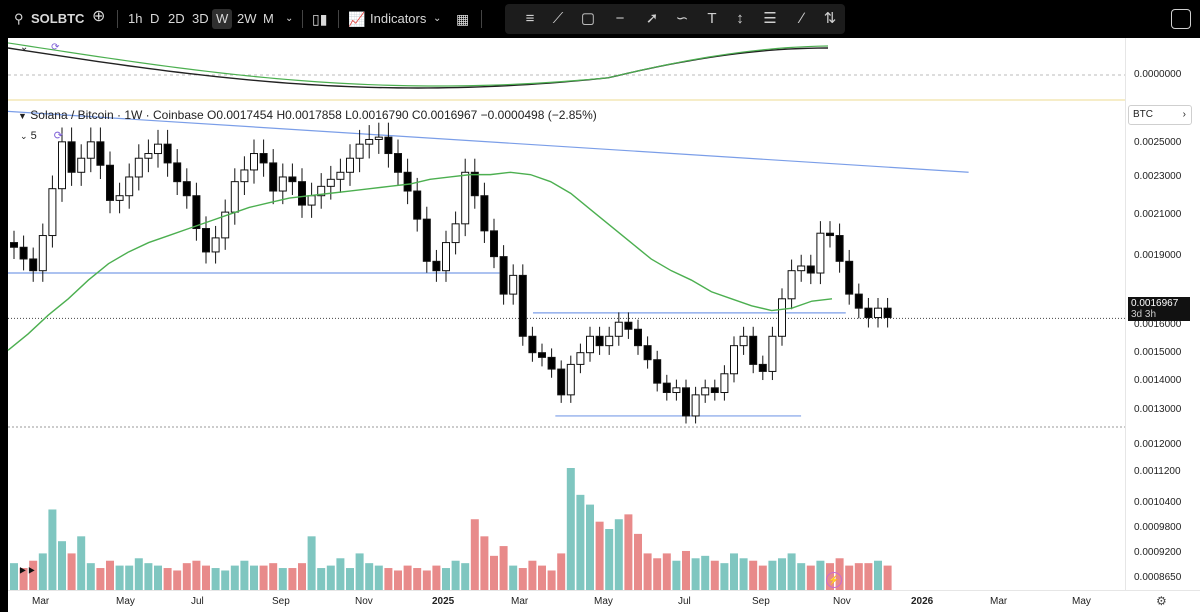 This screenshot has width=1200, height=612. I want to click on interval-m: M, so click(268, 18).